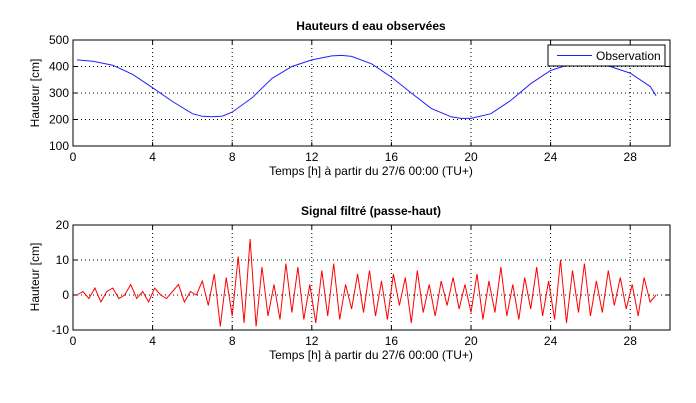 This screenshot has height=403, width=696. Describe the element at coordinates (59, 40) in the screenshot. I see `y-tick-label: 500` at that location.